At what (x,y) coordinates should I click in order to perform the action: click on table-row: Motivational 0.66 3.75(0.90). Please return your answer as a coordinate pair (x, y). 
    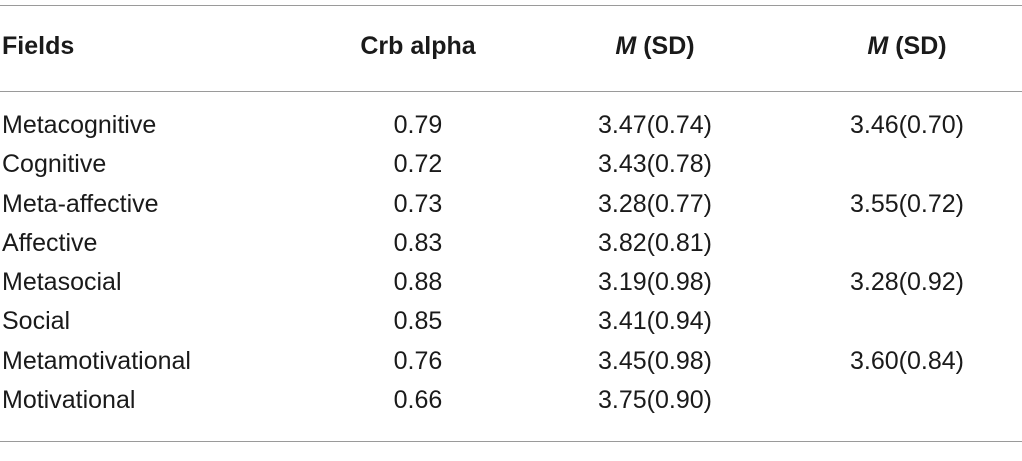
    Looking at the image, I should click on (511, 400).